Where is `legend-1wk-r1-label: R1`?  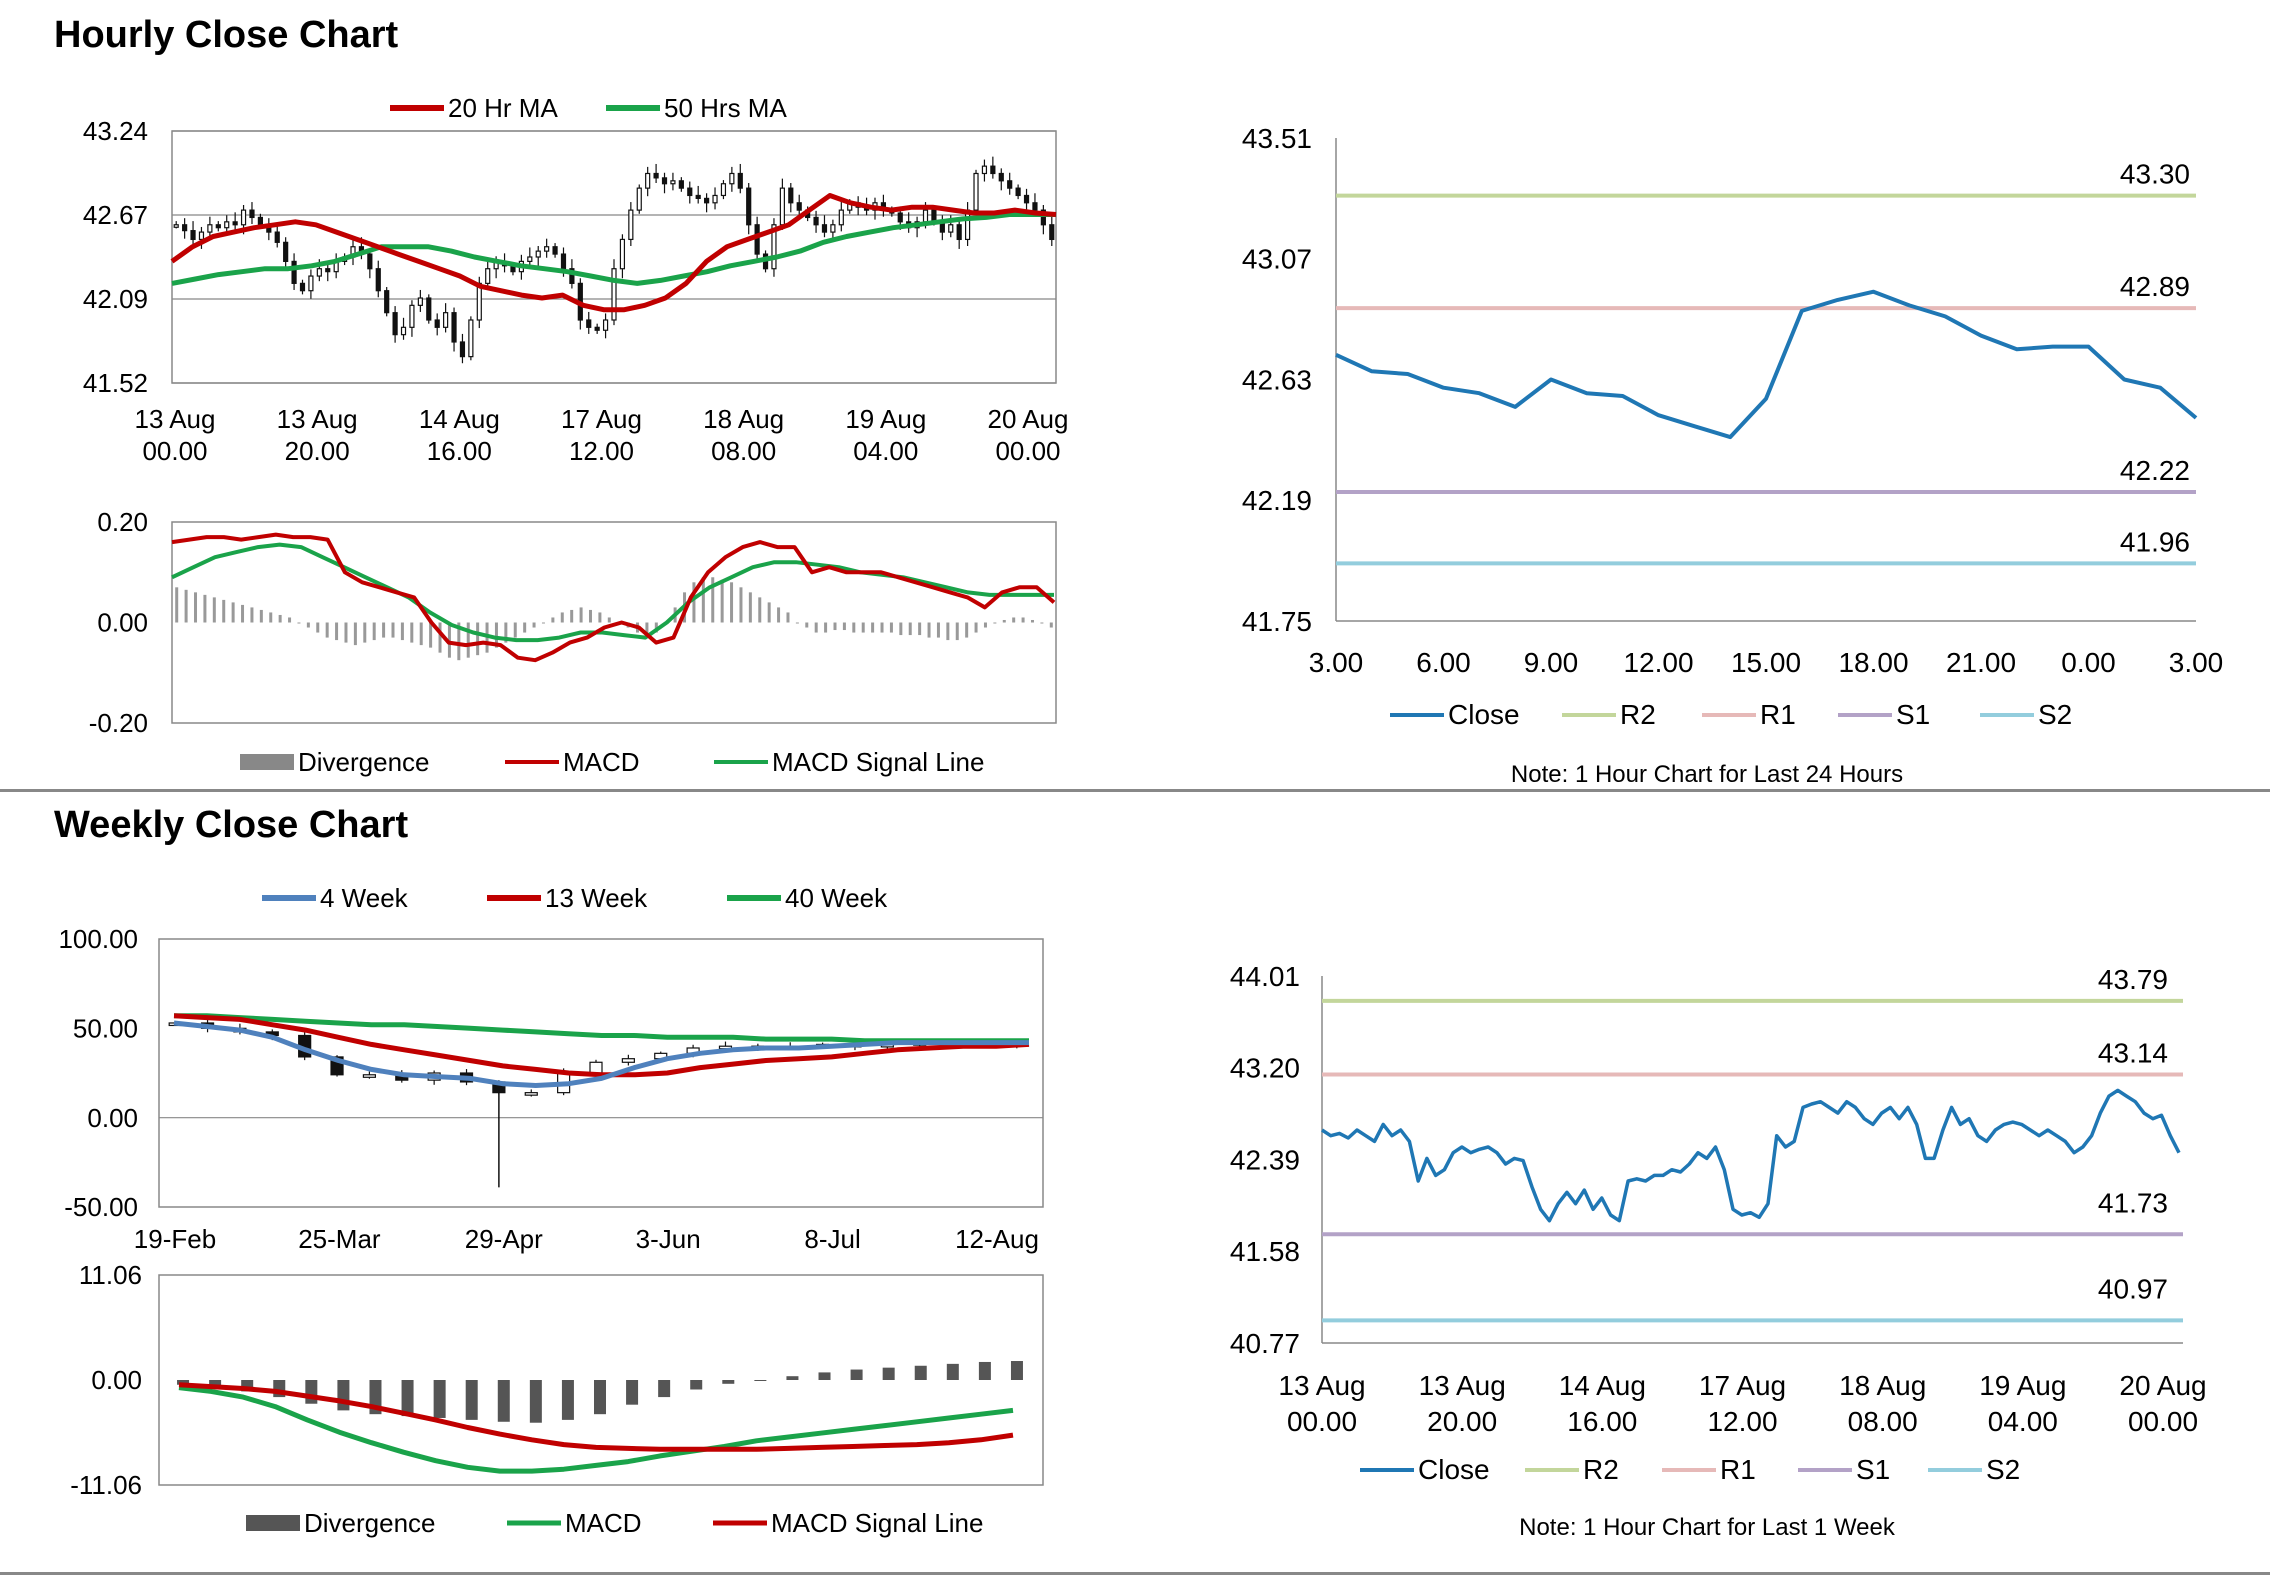 legend-1wk-r1-label: R1 is located at coordinates (1738, 1469).